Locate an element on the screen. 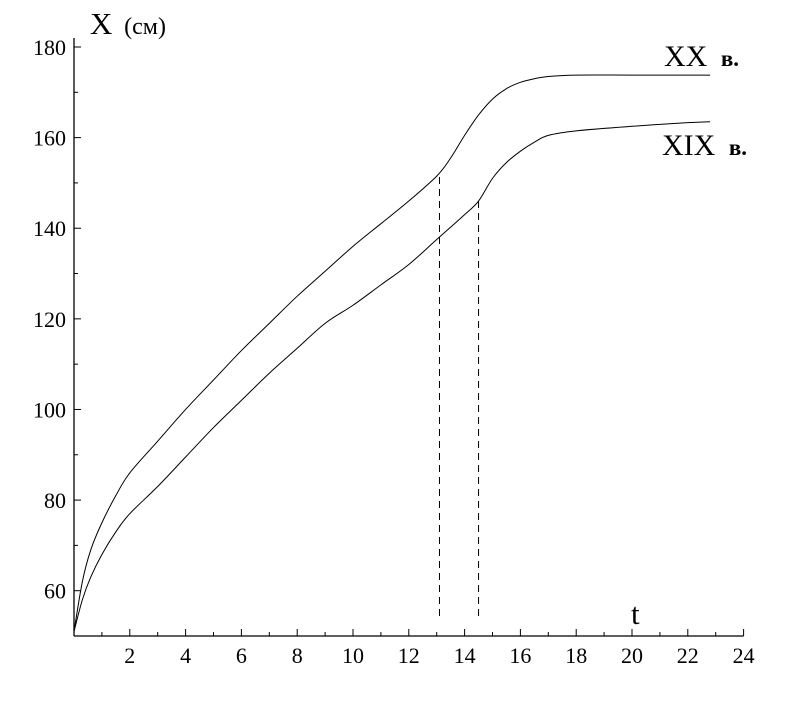  y-tick-label: 160 is located at coordinates (49, 138).